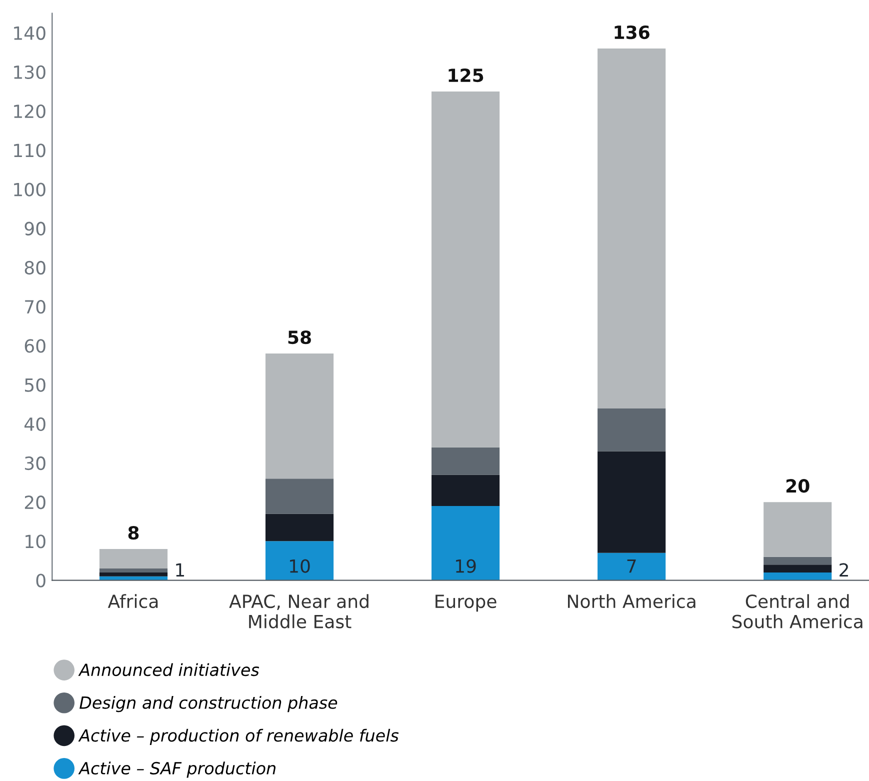  Describe the element at coordinates (35, 385) in the screenshot. I see `y-tick-label: 50` at that location.